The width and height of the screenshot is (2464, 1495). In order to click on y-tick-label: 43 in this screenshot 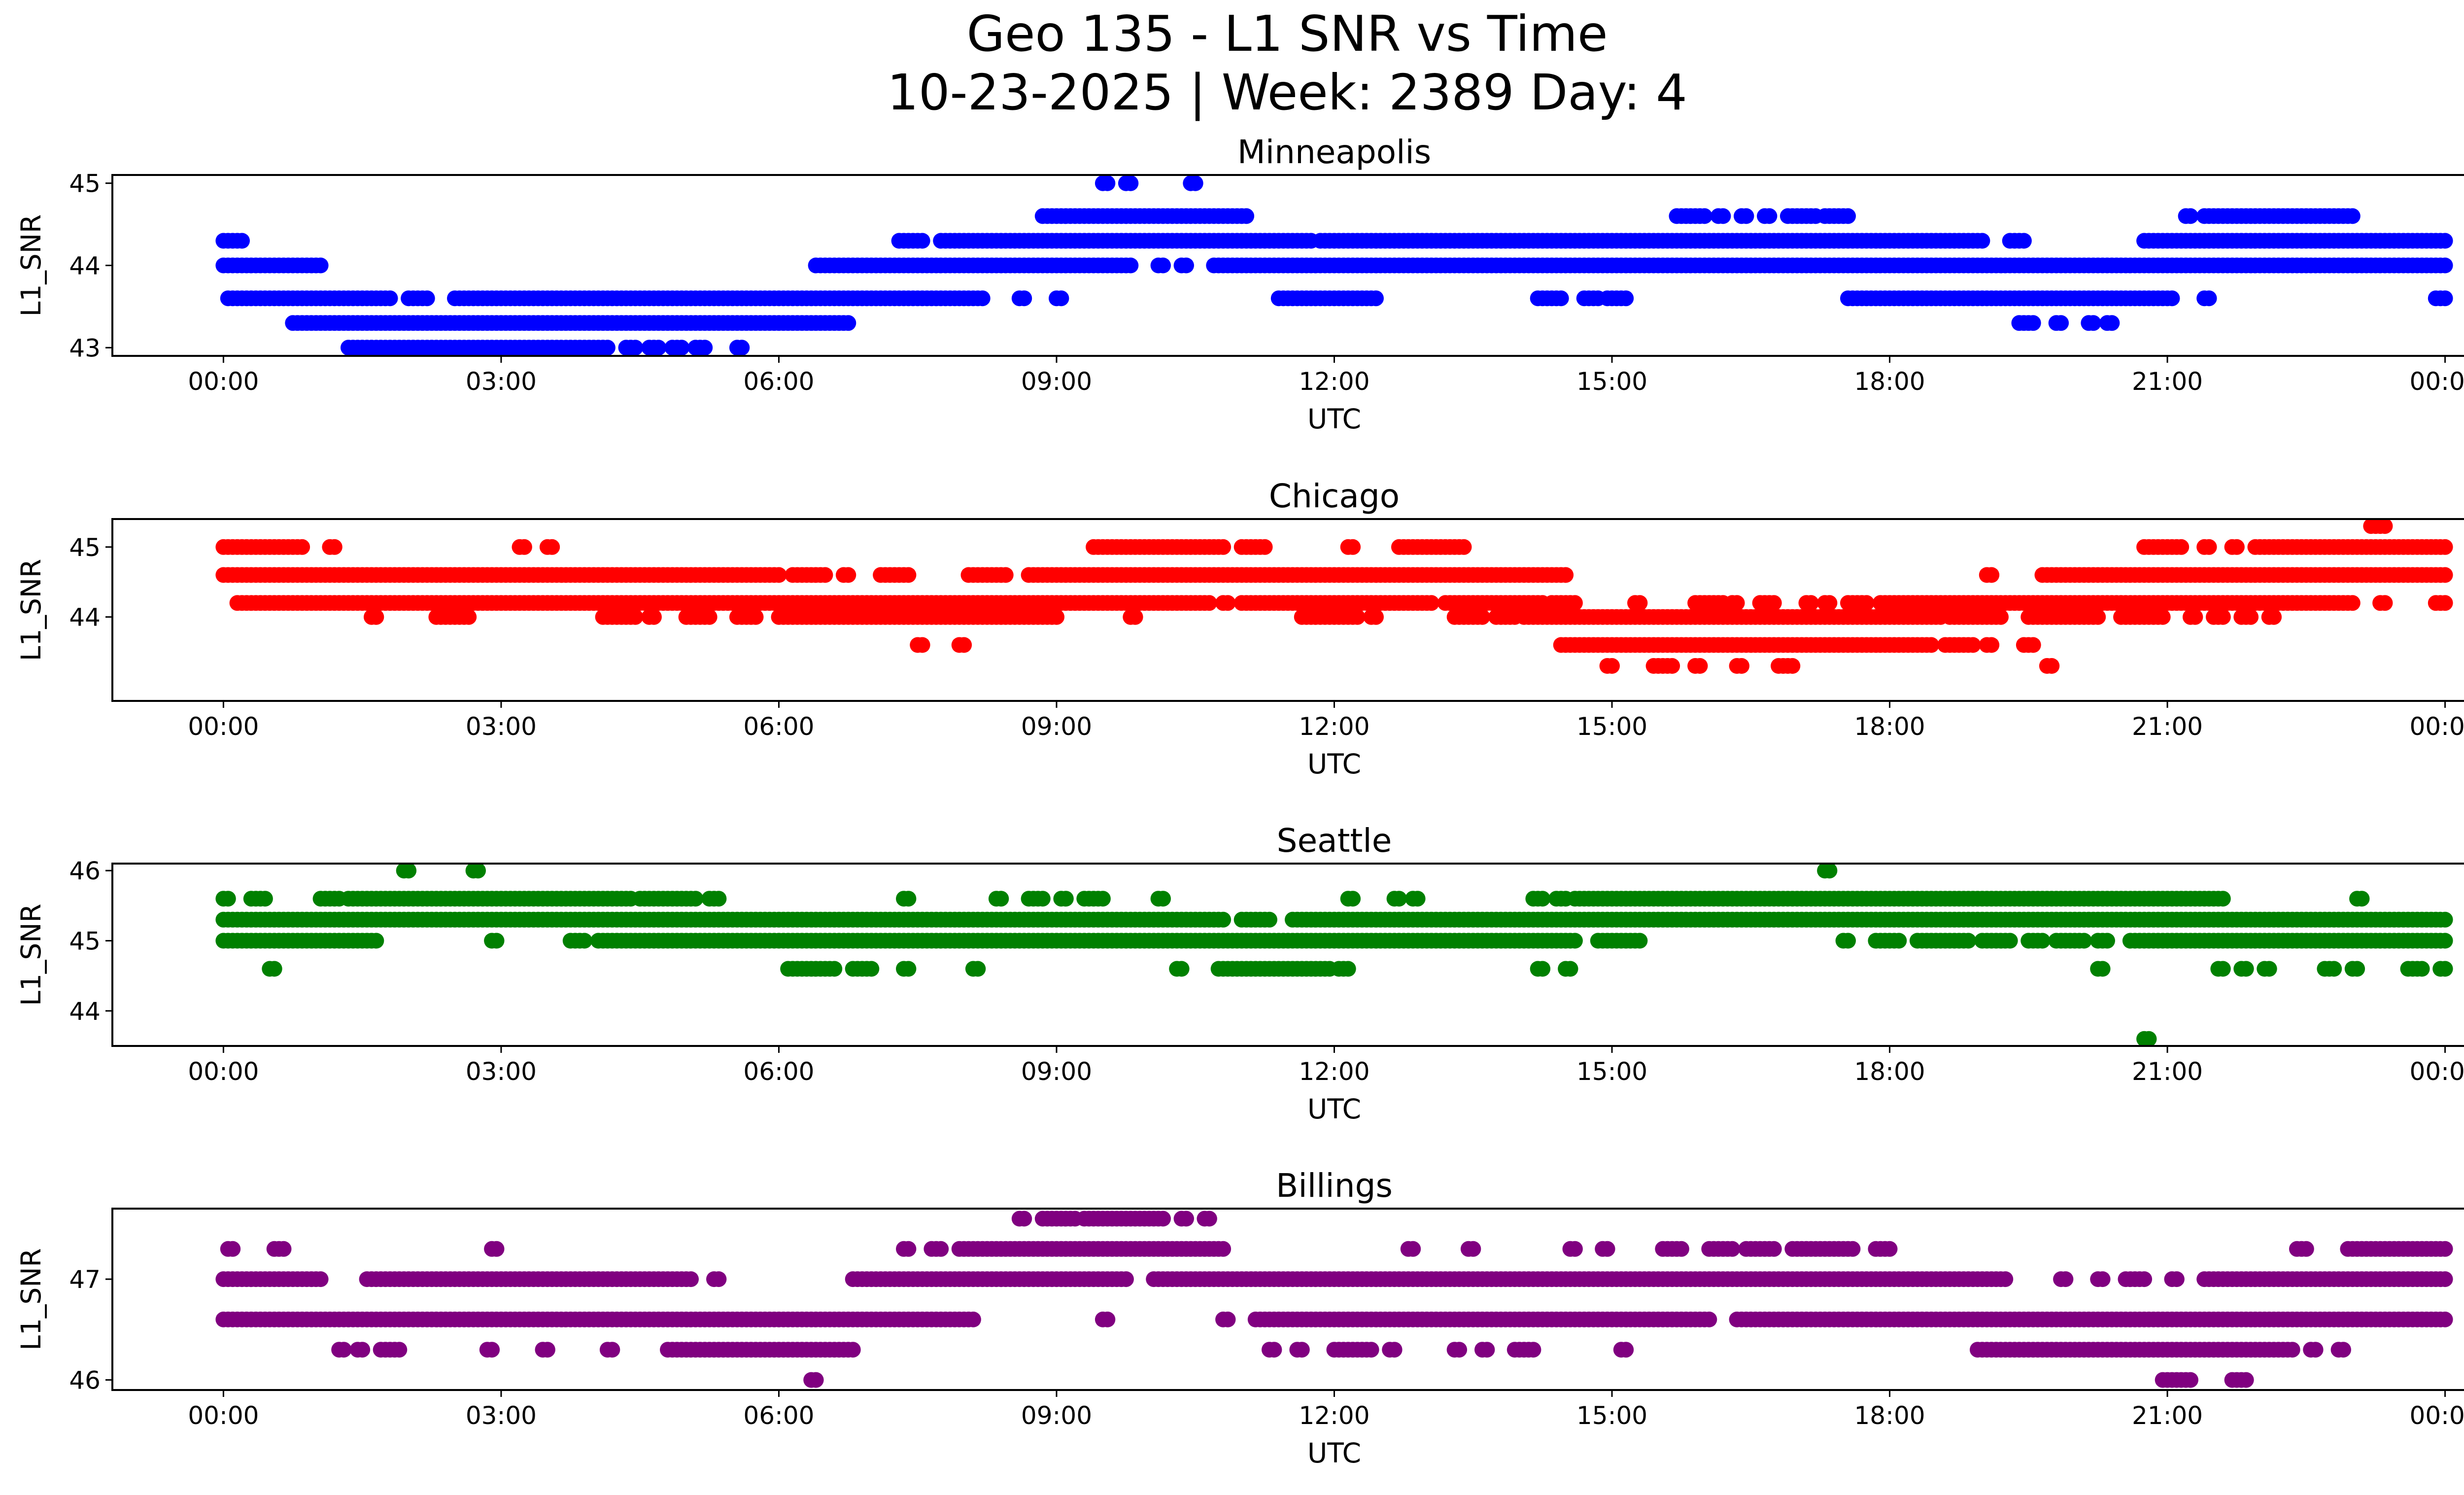, I will do `click(85, 348)`.